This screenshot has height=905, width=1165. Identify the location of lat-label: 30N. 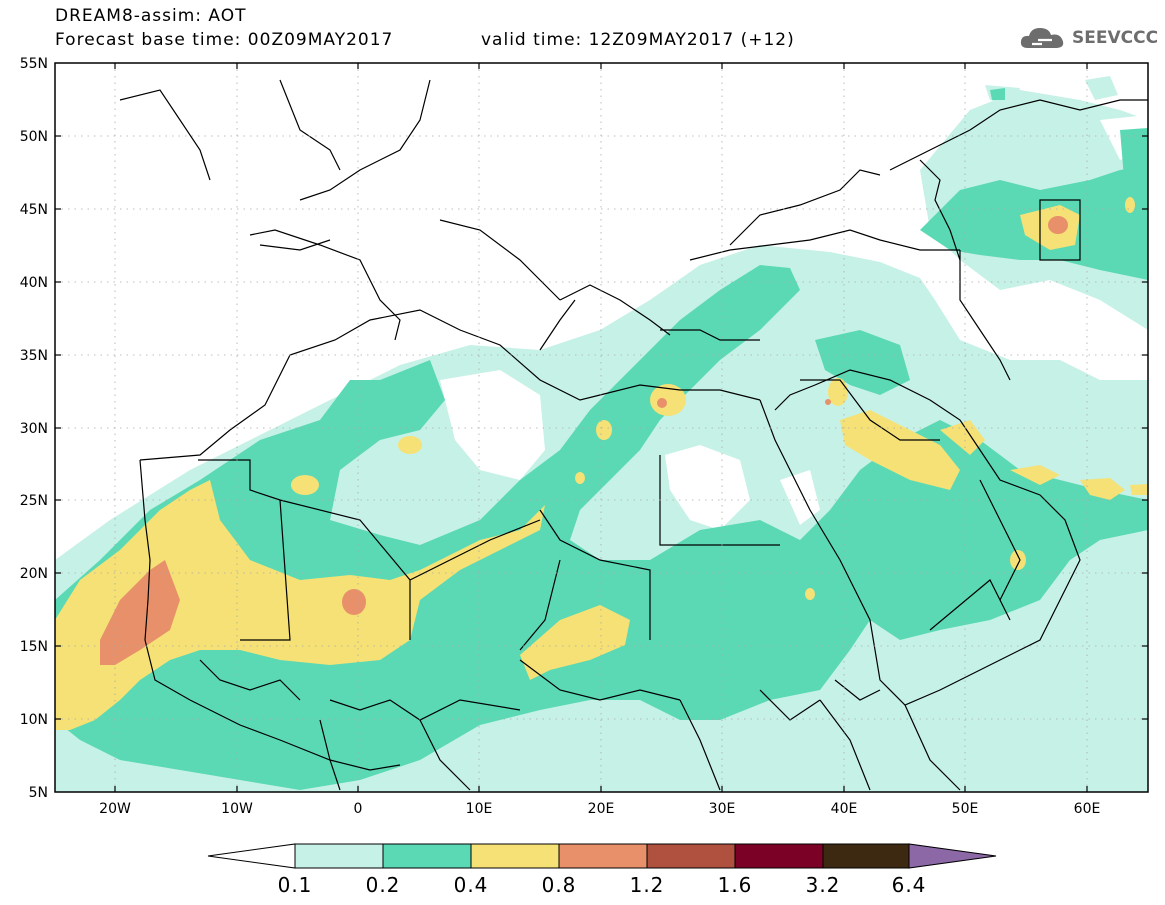
(34, 429).